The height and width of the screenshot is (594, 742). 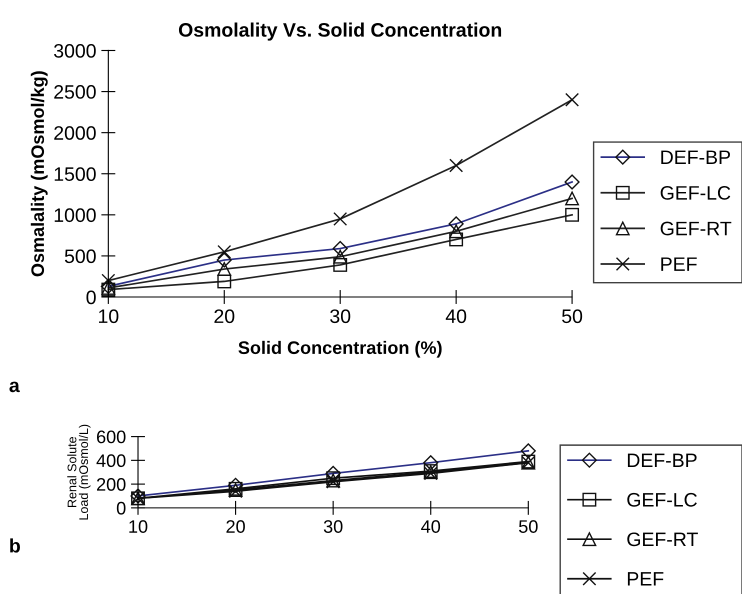 I want to click on y-tick-label: 1500, so click(x=75, y=174).